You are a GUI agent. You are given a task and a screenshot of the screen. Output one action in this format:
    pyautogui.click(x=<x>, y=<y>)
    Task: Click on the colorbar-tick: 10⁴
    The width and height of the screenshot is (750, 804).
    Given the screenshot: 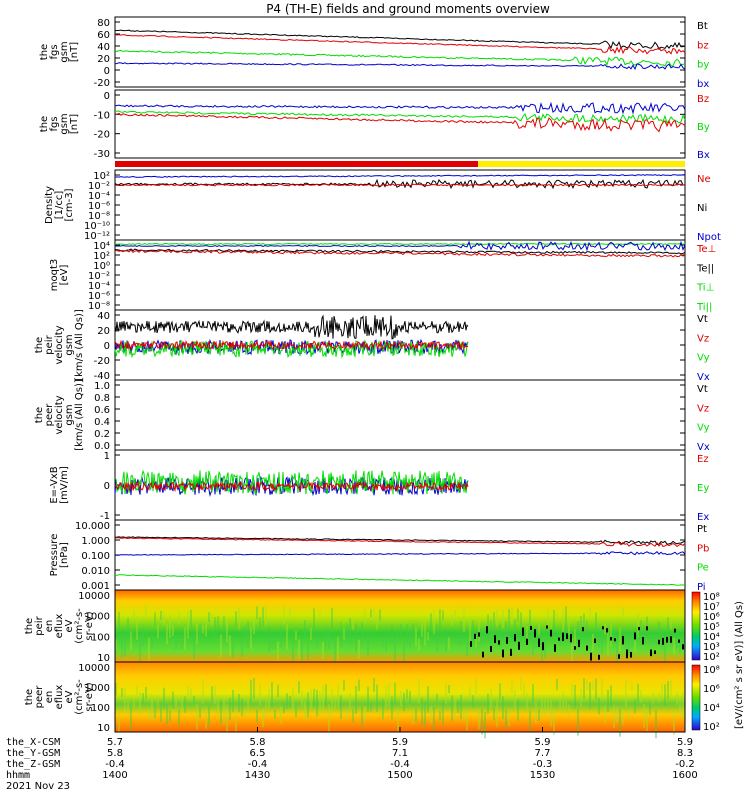 What is the action you would take?
    pyautogui.click(x=711, y=708)
    